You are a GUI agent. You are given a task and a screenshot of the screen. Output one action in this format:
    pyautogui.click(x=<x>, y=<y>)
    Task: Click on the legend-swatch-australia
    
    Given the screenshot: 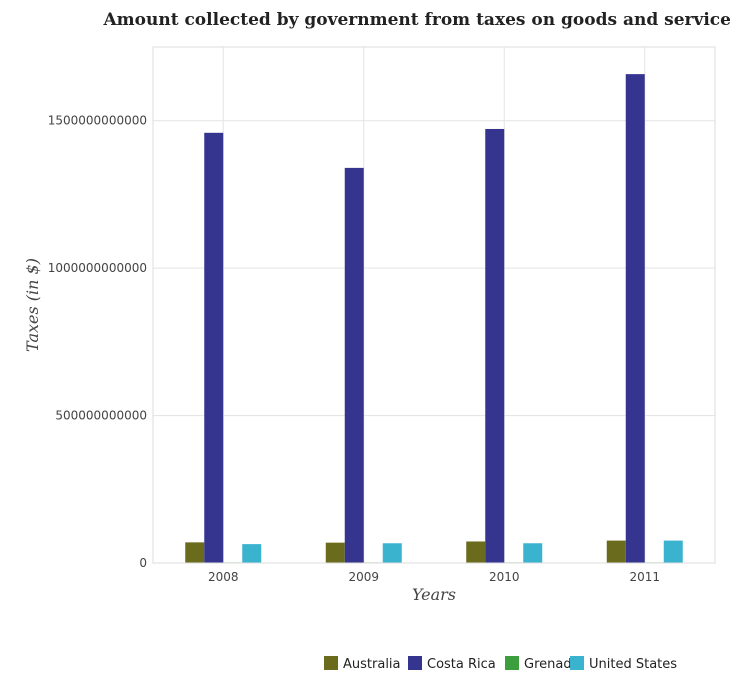 What is the action you would take?
    pyautogui.click(x=331, y=663)
    